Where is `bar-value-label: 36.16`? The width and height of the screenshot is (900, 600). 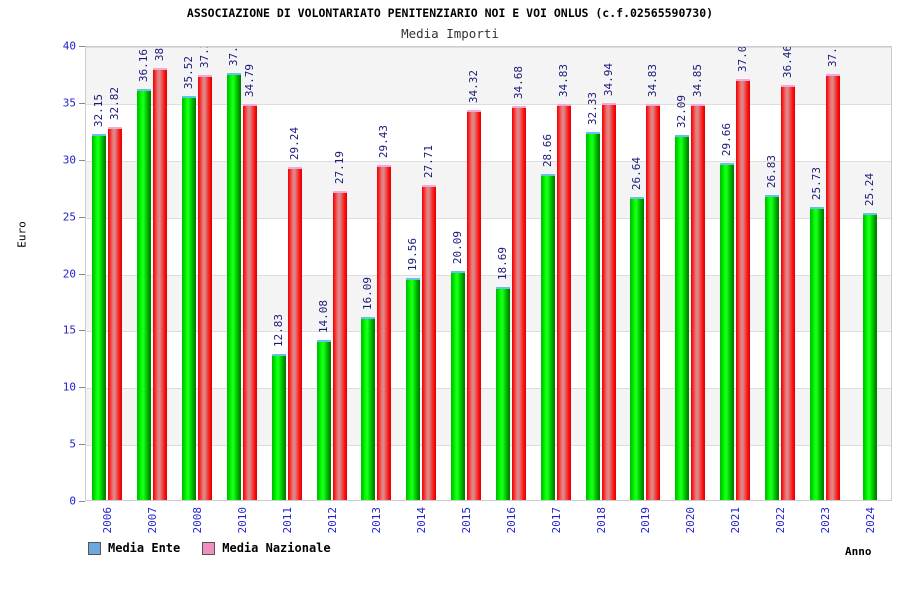
bar-value-label: 36.16 is located at coordinates (144, 65).